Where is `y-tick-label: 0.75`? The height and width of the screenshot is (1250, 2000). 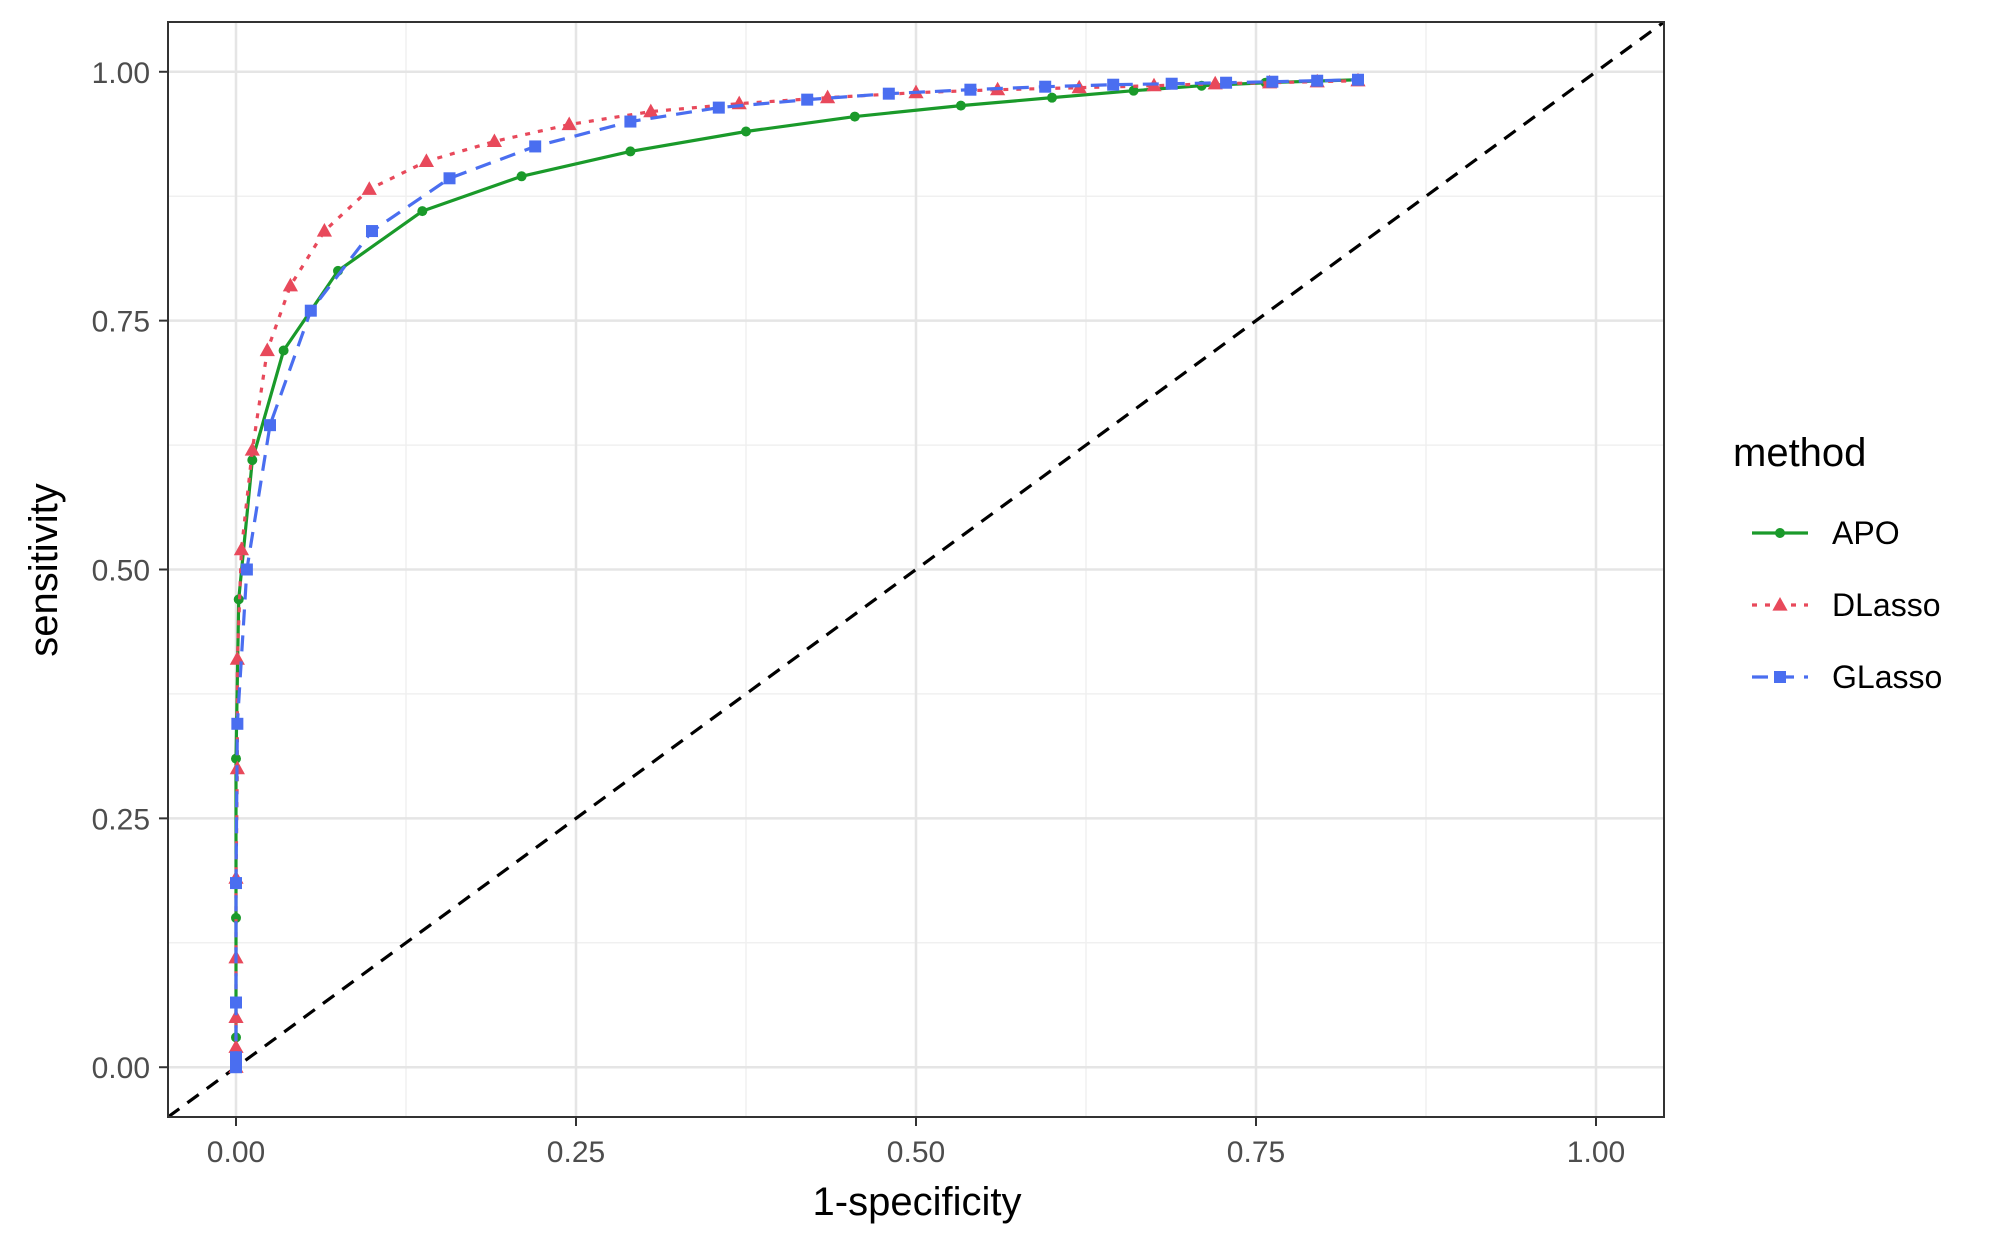 y-tick-label: 0.75 is located at coordinates (121, 322).